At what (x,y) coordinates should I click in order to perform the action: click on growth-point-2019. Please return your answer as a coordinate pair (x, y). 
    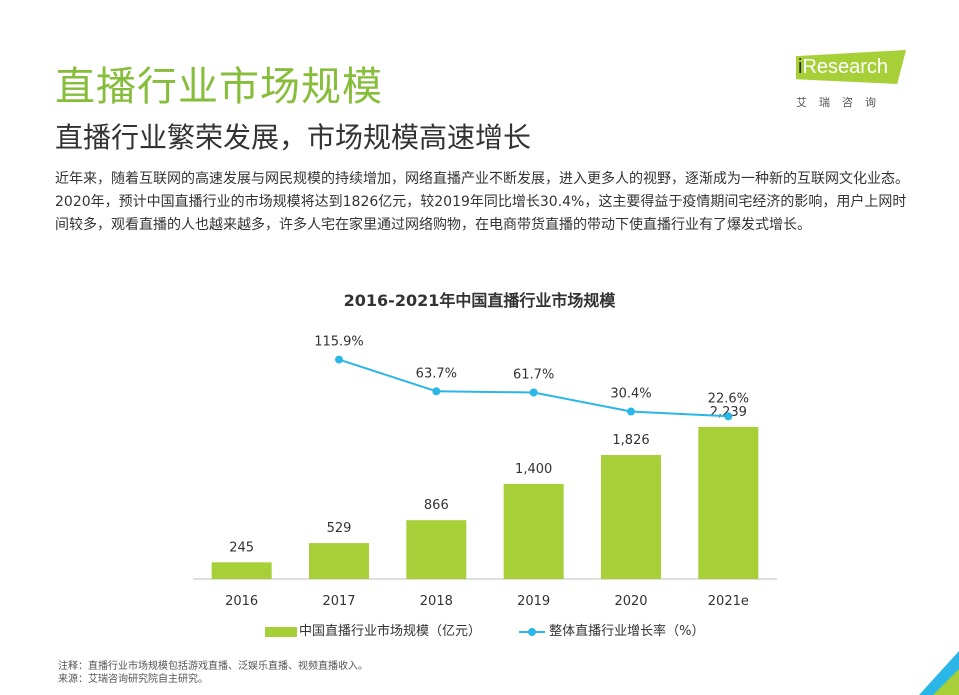
    Looking at the image, I should click on (533, 392).